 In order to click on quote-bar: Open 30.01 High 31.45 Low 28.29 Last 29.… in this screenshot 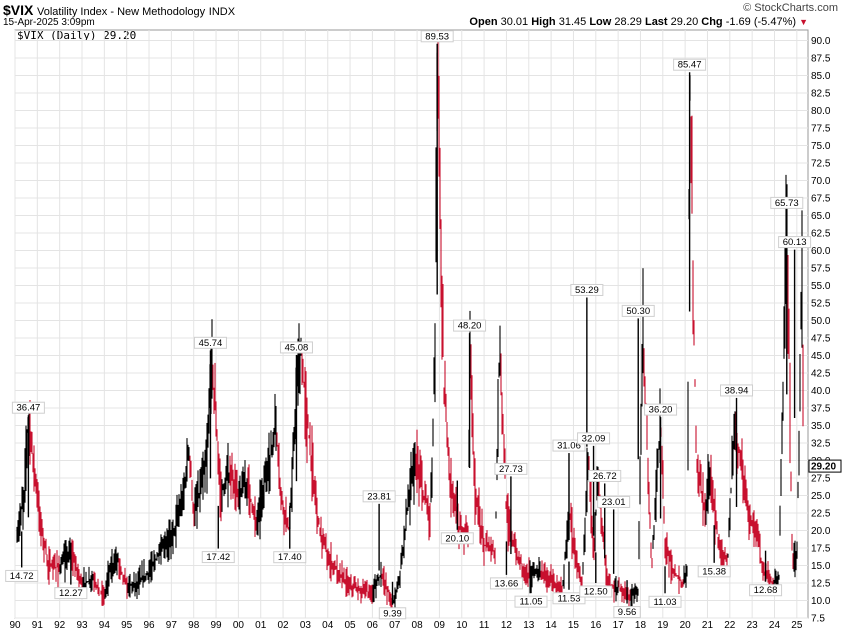, I will do `click(638, 22)`.